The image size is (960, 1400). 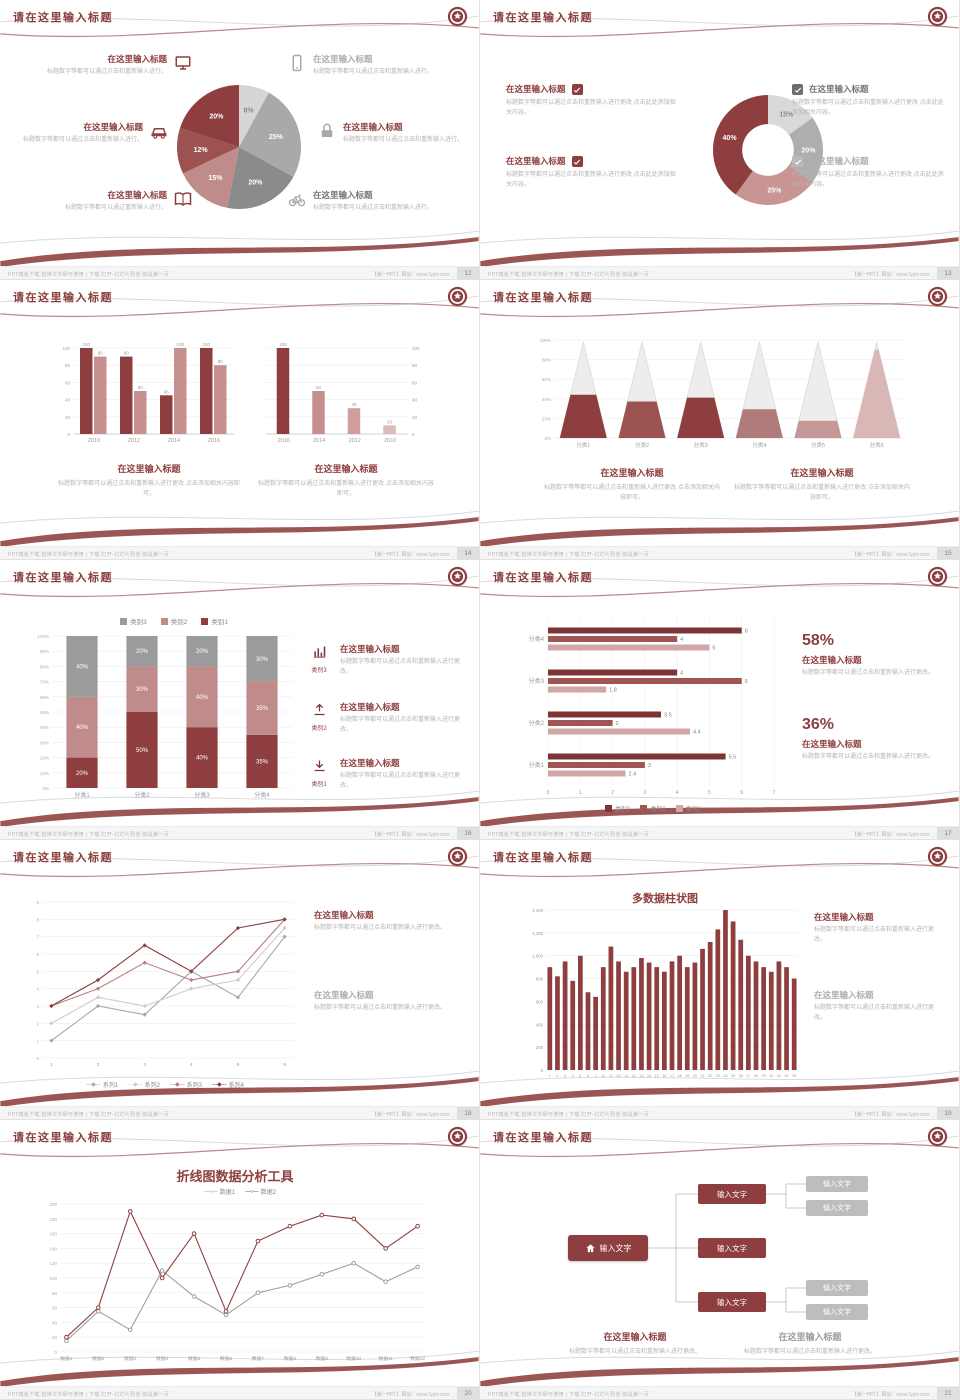 I want to click on lock-icon, so click(x=327, y=131).